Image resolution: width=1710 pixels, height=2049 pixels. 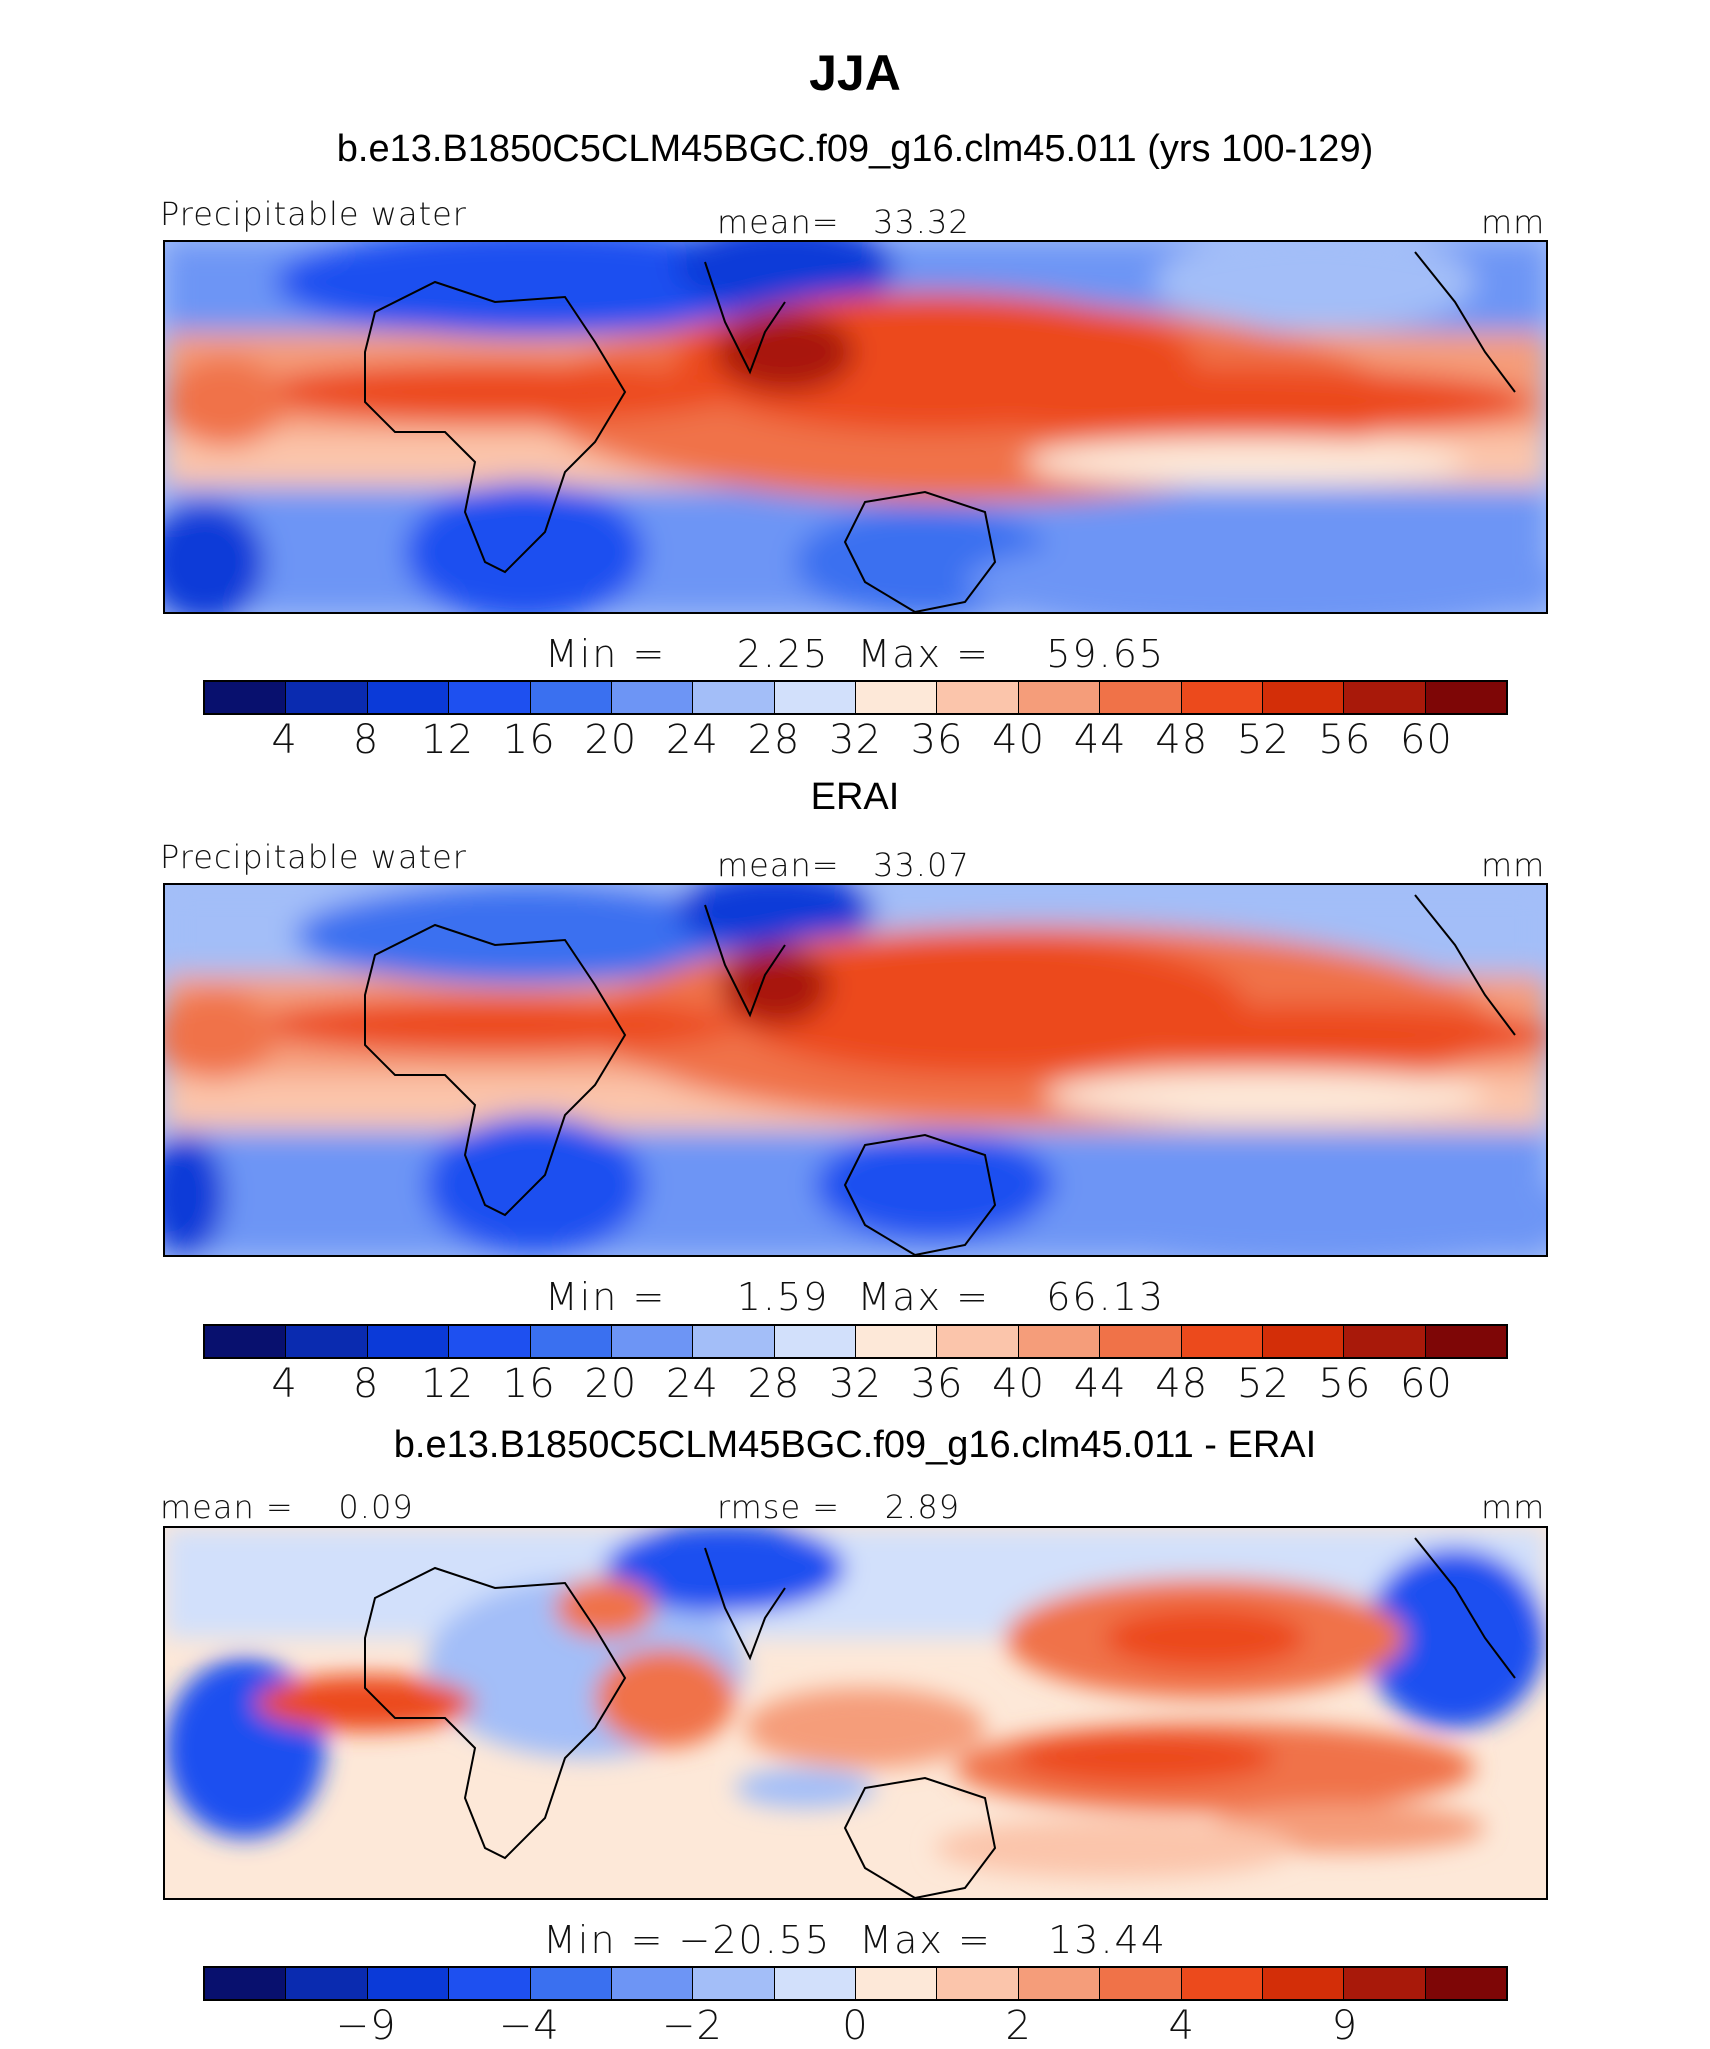 What do you see at coordinates (940, 1074) in the screenshot?
I see `panel-2-coastlines` at bounding box center [940, 1074].